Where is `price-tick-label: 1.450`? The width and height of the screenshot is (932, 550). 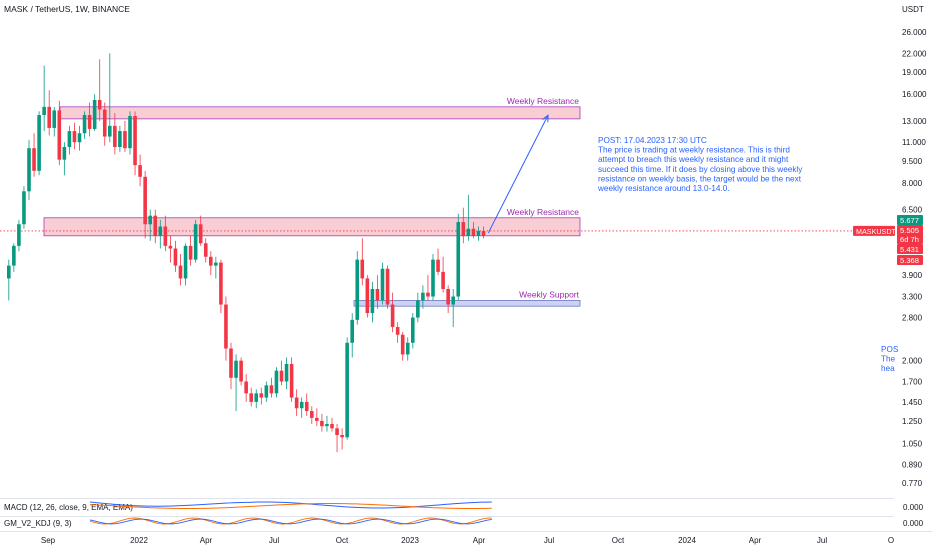 price-tick-label: 1.450 is located at coordinates (912, 402).